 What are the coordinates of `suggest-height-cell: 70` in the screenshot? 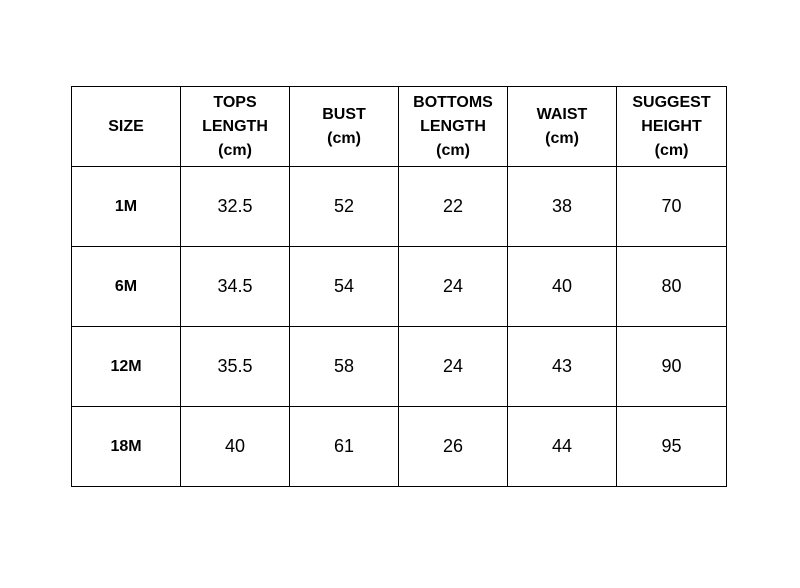 It's located at (671, 206).